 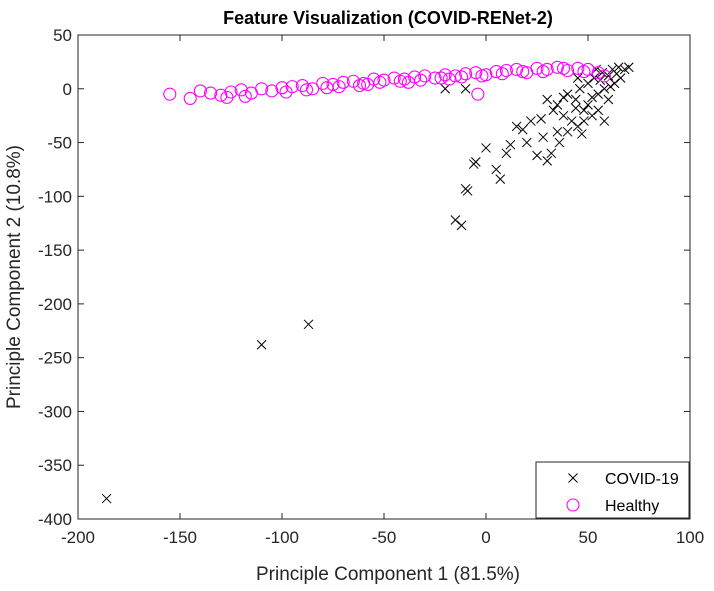 What do you see at coordinates (55, 411) in the screenshot?
I see `y-tick-label: -300` at bounding box center [55, 411].